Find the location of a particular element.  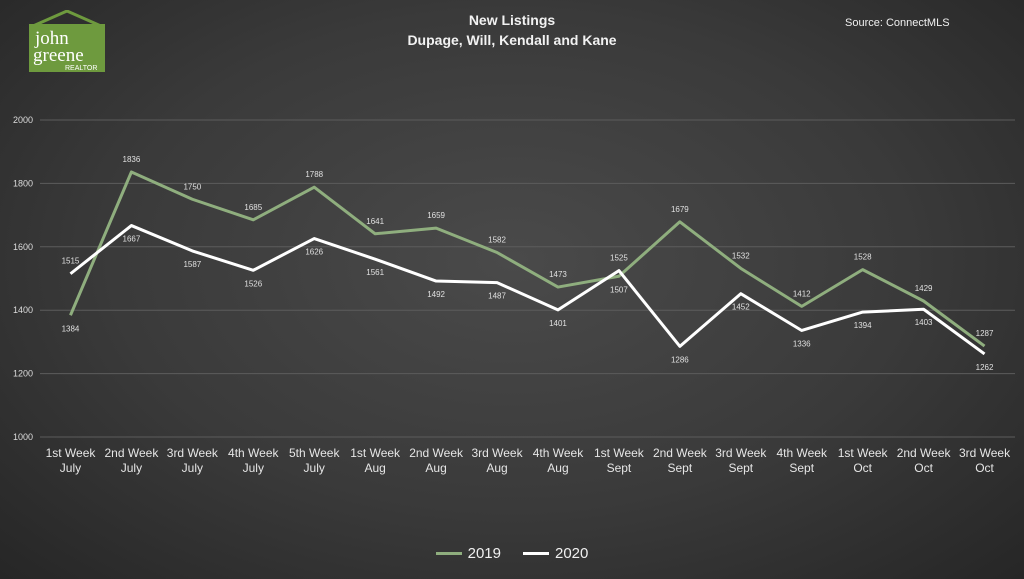

chart-title: New Listings is located at coordinates (512, 20).